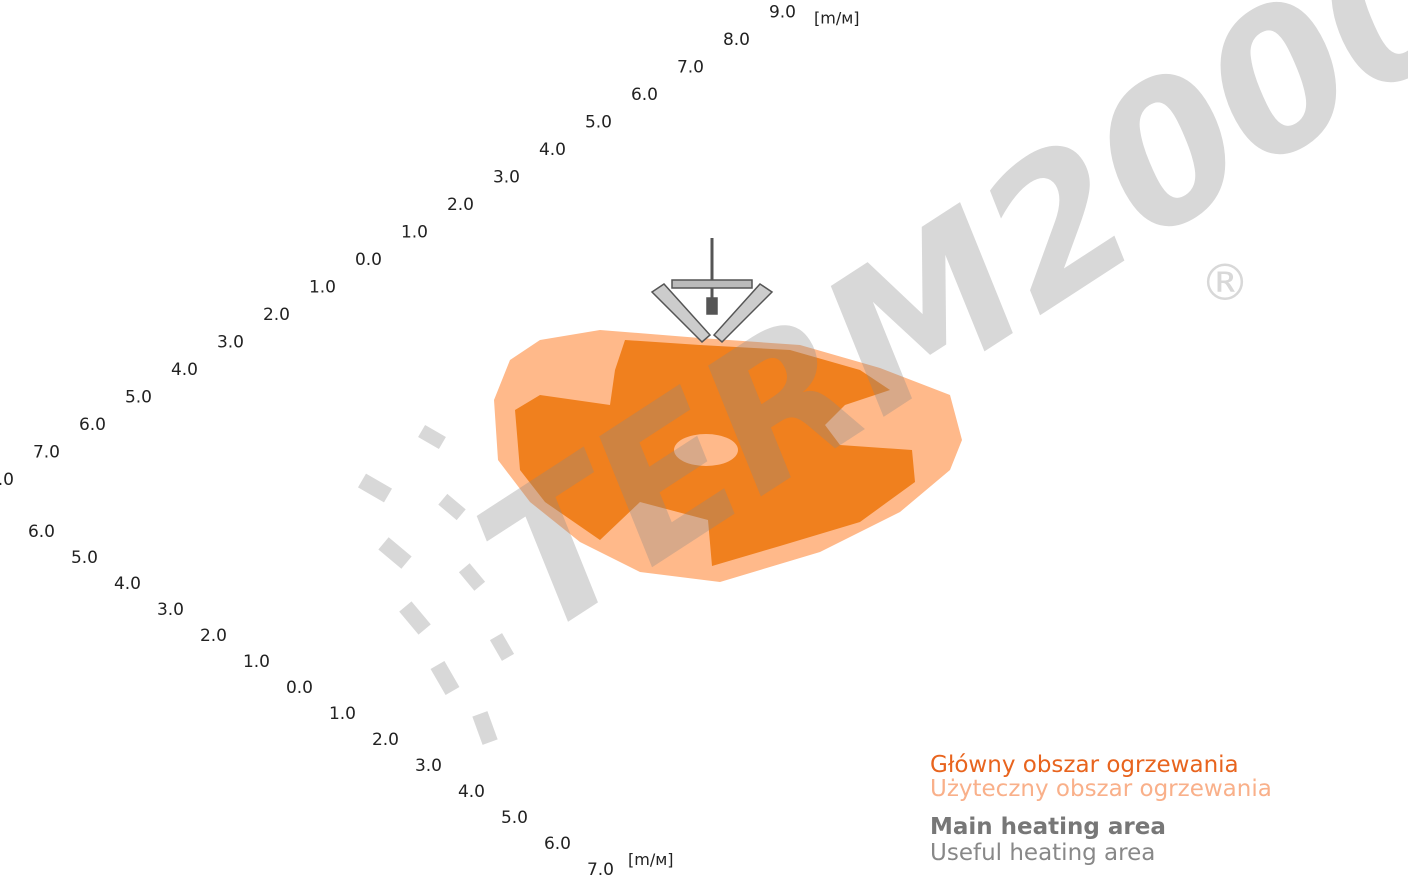  Describe the element at coordinates (1048, 827) in the screenshot. I see `legend-main-en: Main heating area` at that location.